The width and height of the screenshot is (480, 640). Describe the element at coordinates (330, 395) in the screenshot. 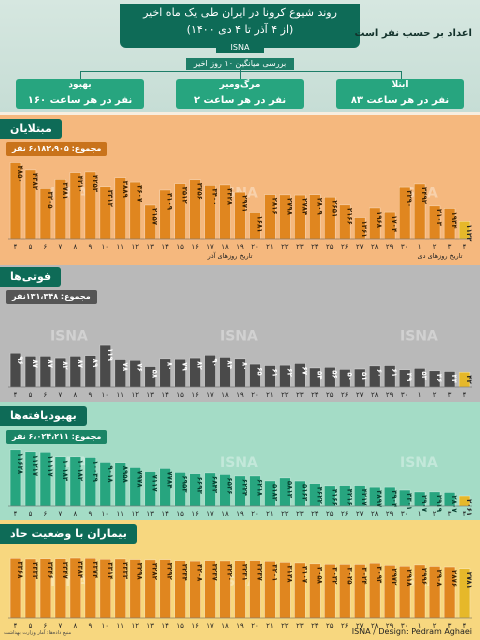

I see `deaths-tick-label: ۲۵` at that location.